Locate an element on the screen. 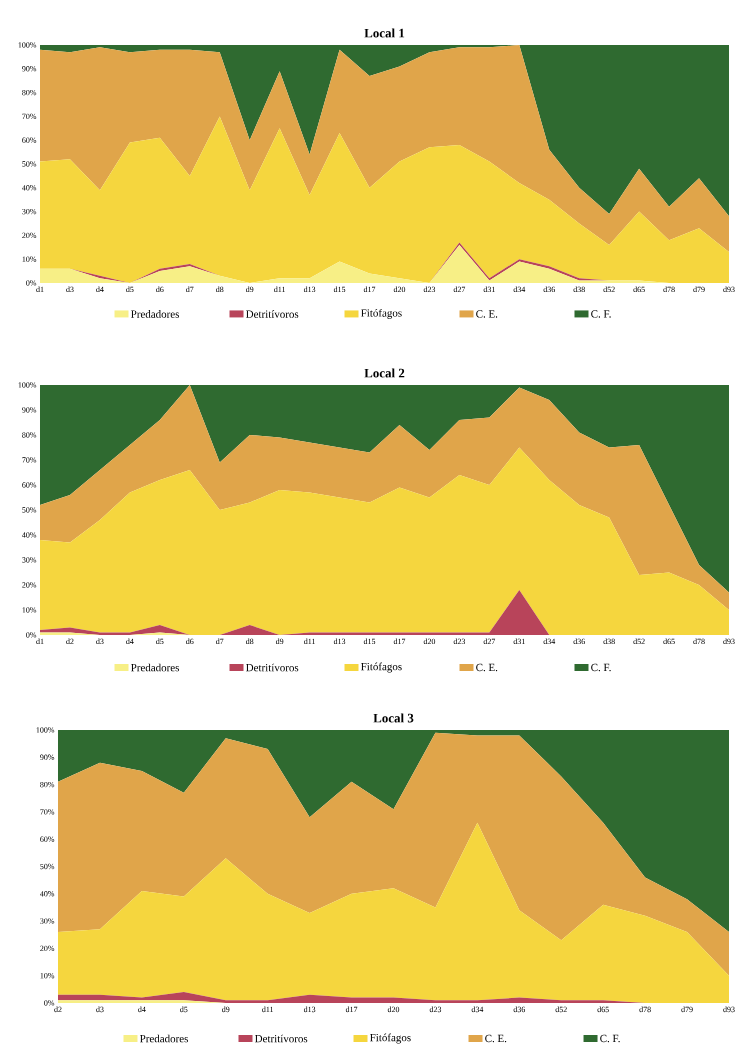 This screenshot has height=1055, width=738. chart-title: Local 2 is located at coordinates (384, 373).